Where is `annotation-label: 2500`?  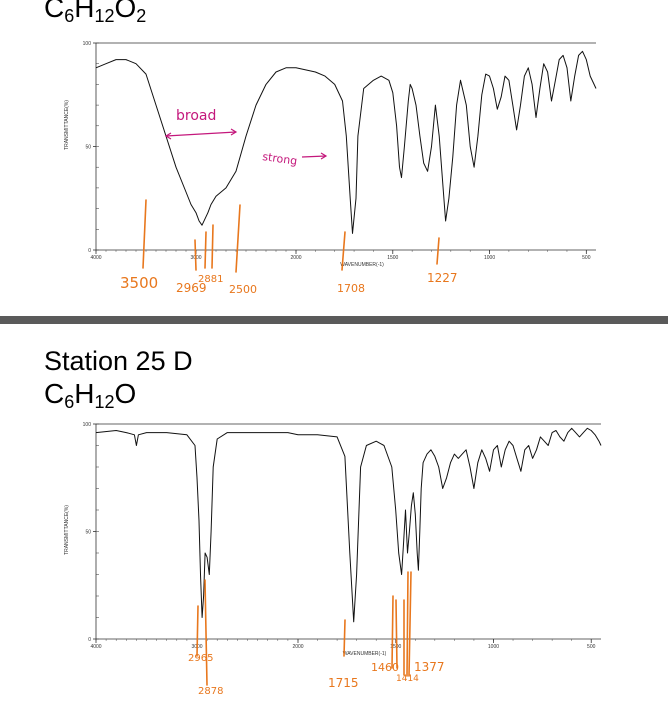 annotation-label: 2500 is located at coordinates (243, 289).